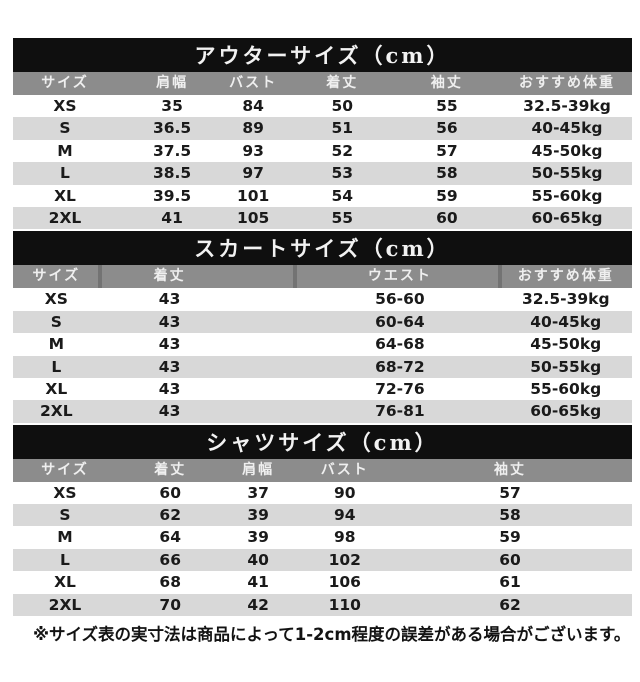  I want to click on value-cell: 36.5, so click(172, 128).